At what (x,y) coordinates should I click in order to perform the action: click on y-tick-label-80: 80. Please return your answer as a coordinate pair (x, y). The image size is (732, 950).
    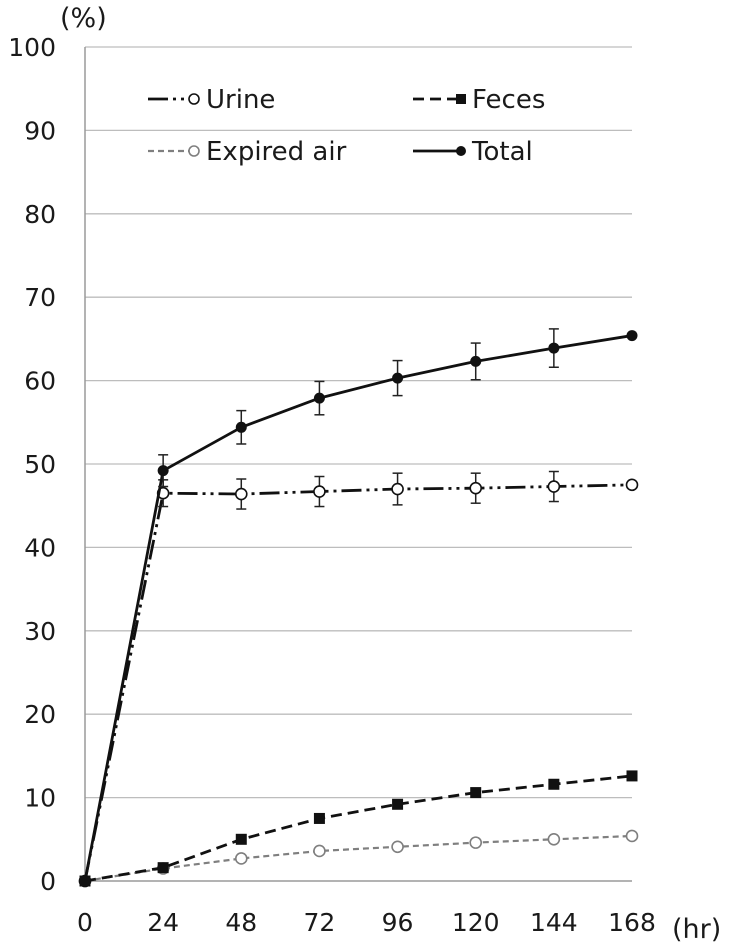
    Looking at the image, I should click on (40, 214).